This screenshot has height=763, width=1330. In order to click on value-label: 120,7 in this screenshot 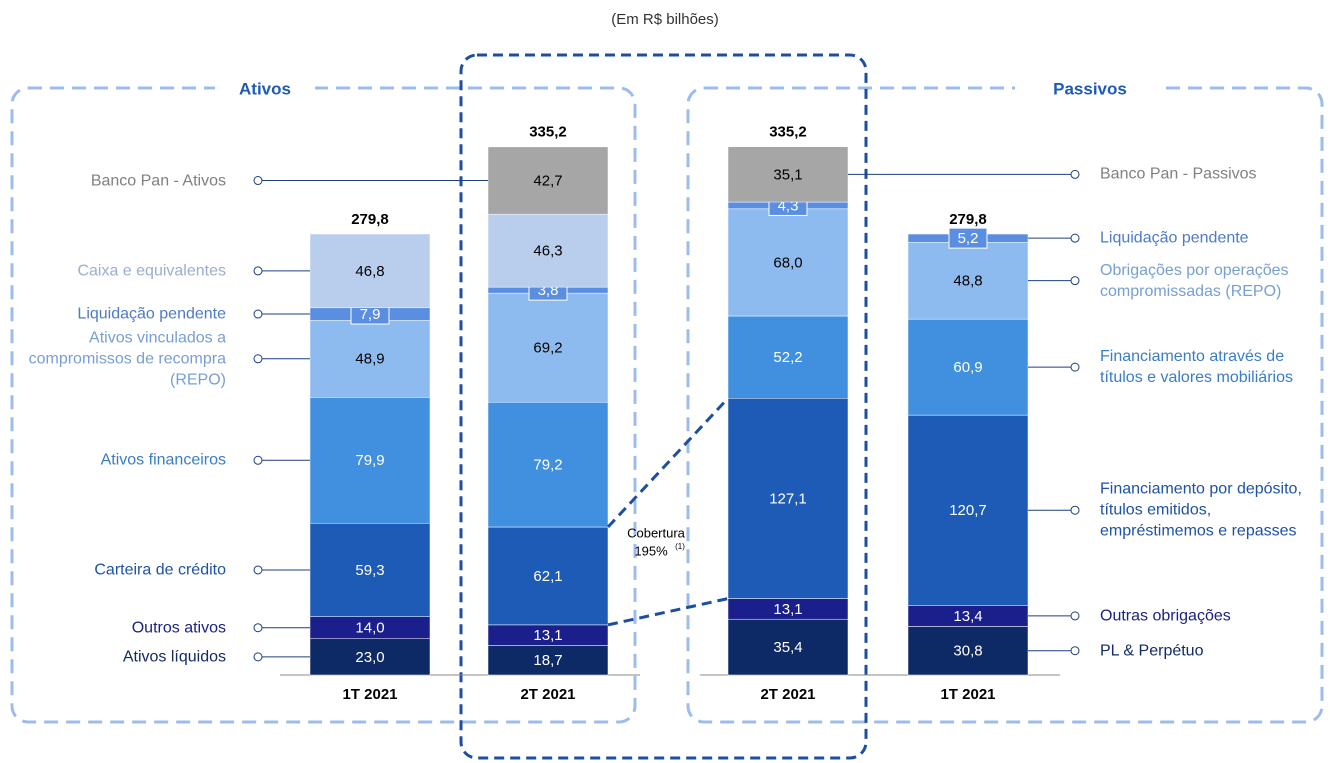, I will do `click(968, 510)`.